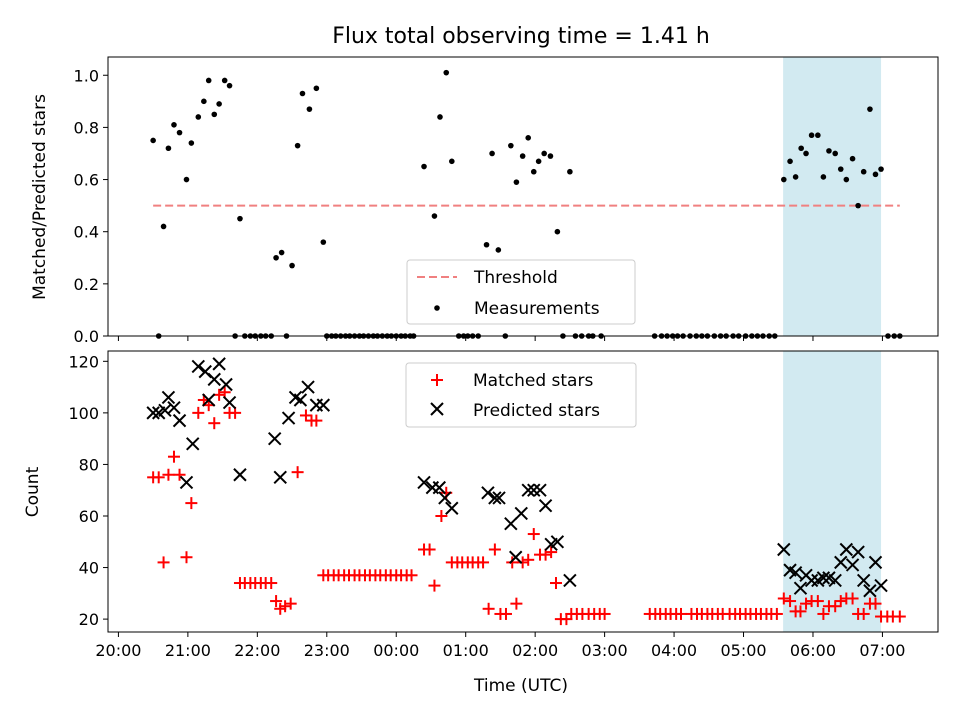  I want to click on x-tick-label: 03:00, so click(605, 650).